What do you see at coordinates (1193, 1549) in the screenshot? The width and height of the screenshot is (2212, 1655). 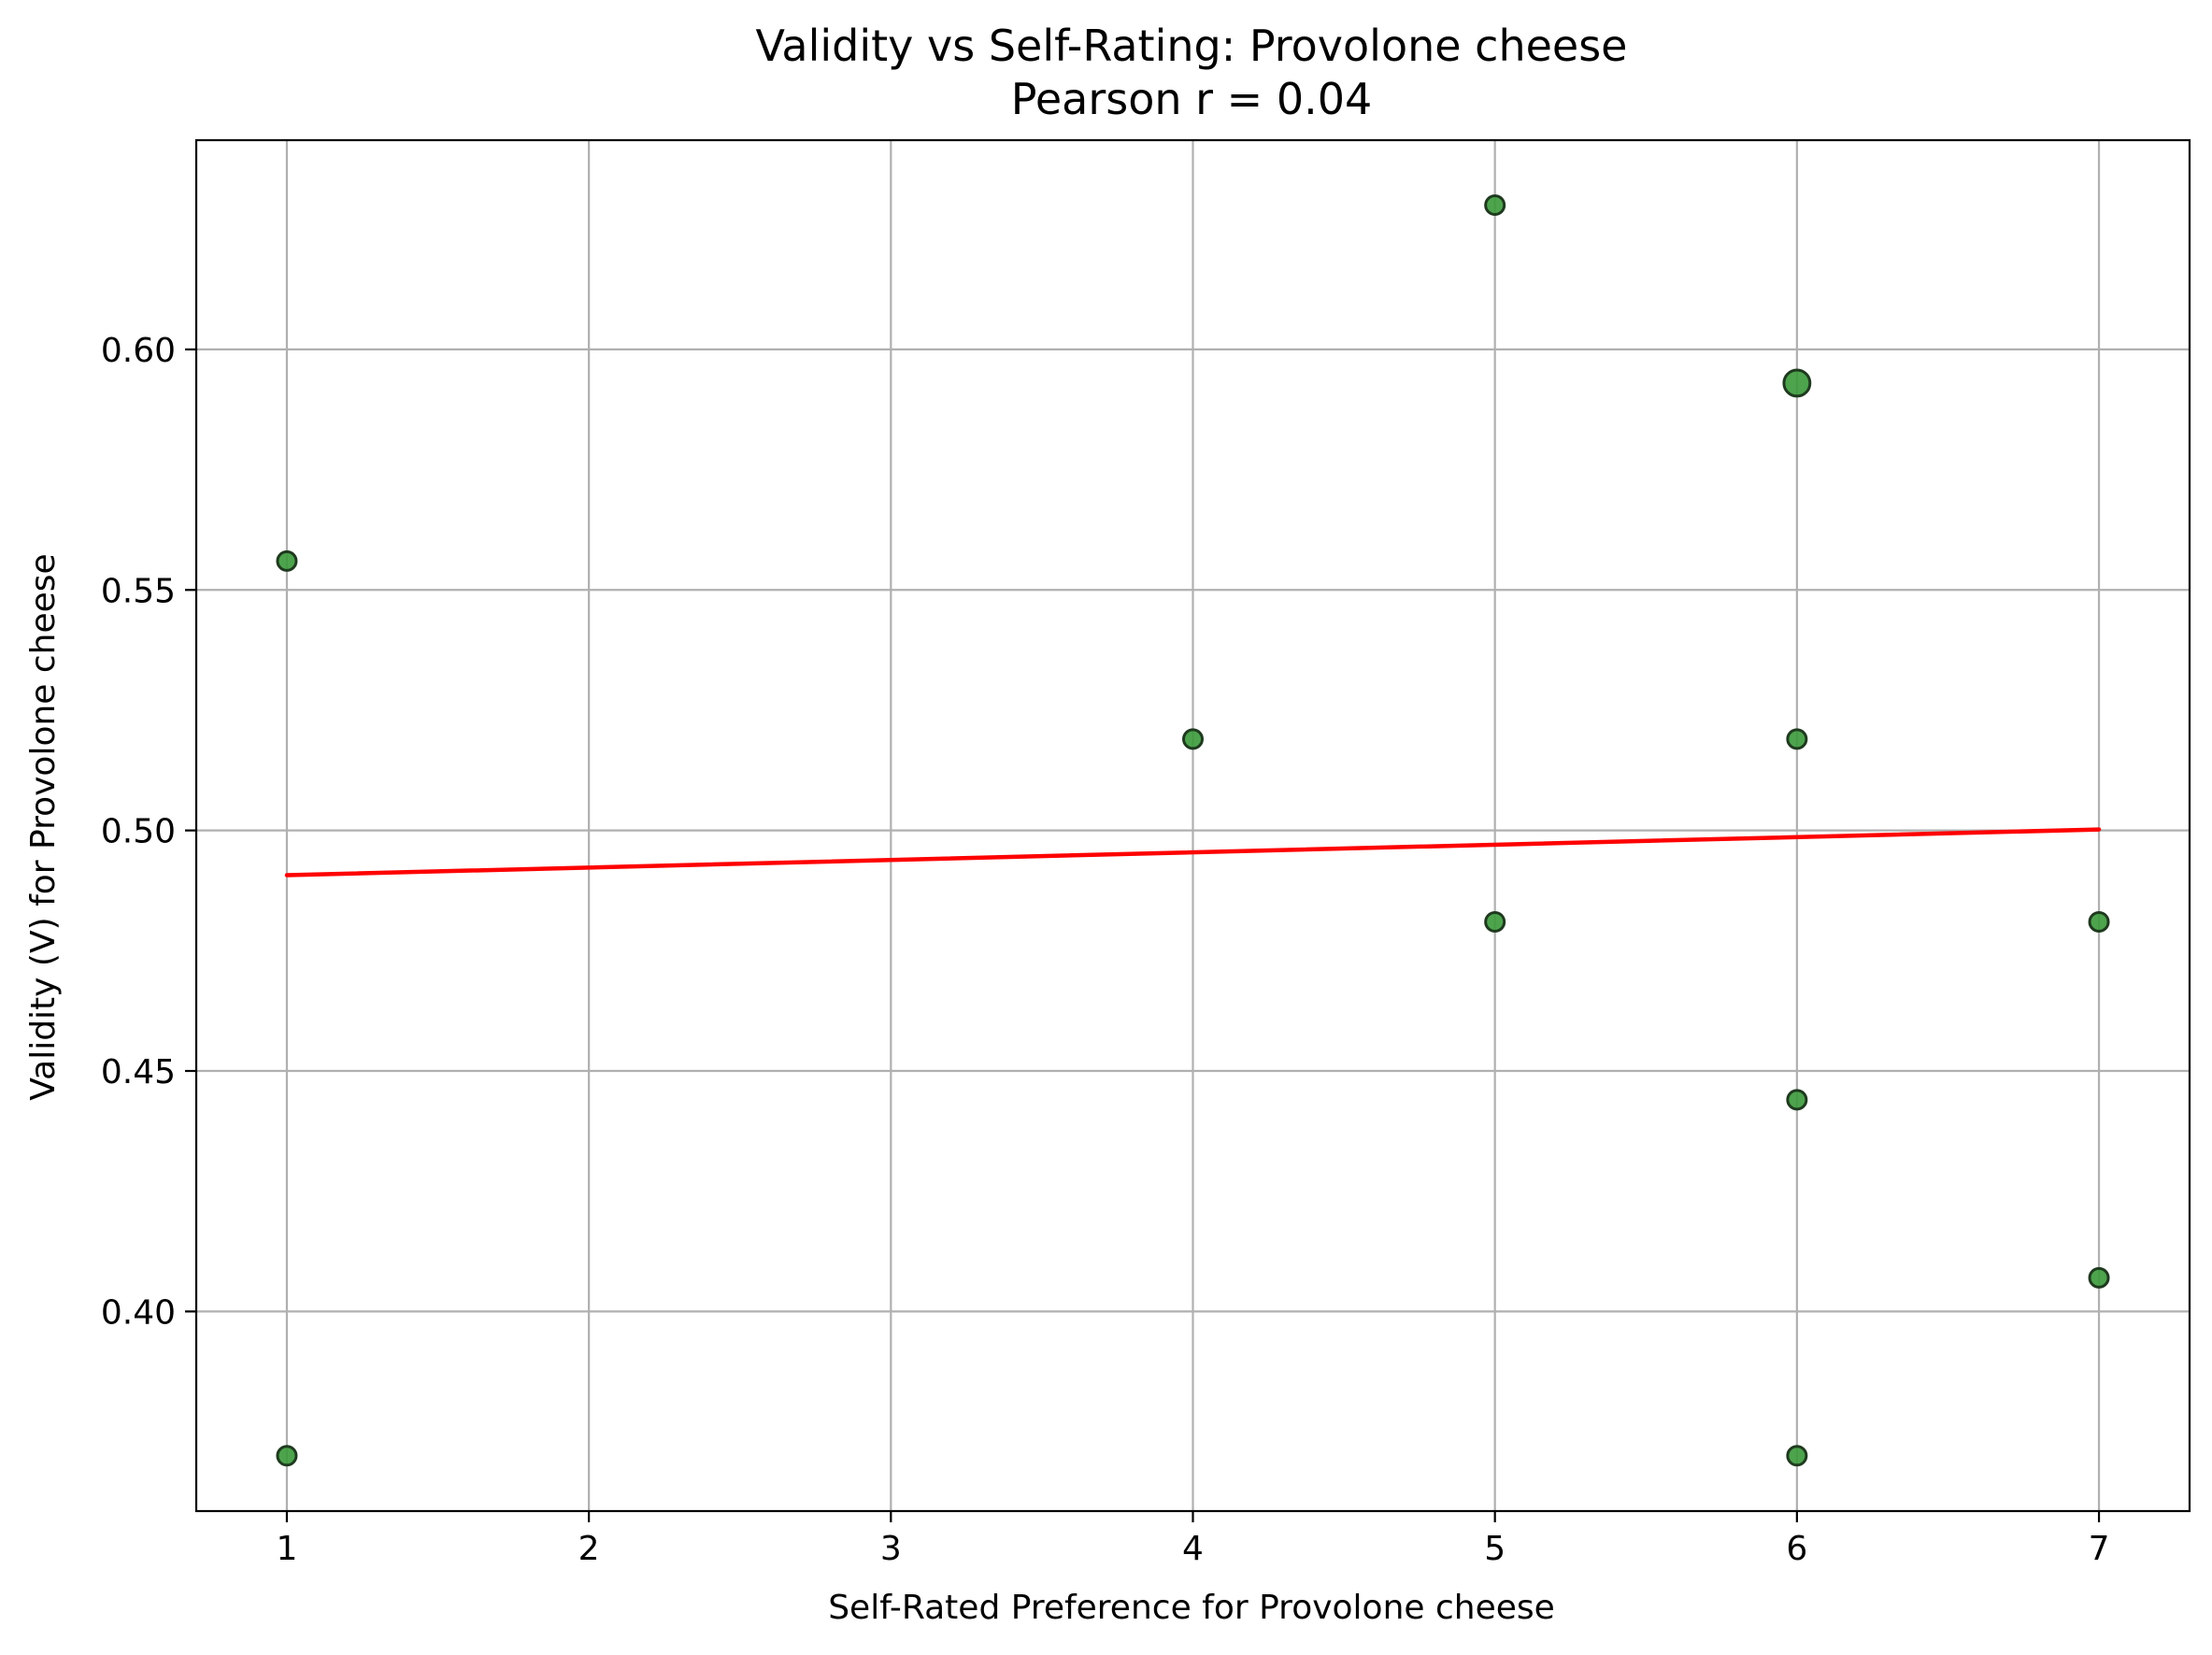 I see `x-tick-label: 4` at bounding box center [1193, 1549].